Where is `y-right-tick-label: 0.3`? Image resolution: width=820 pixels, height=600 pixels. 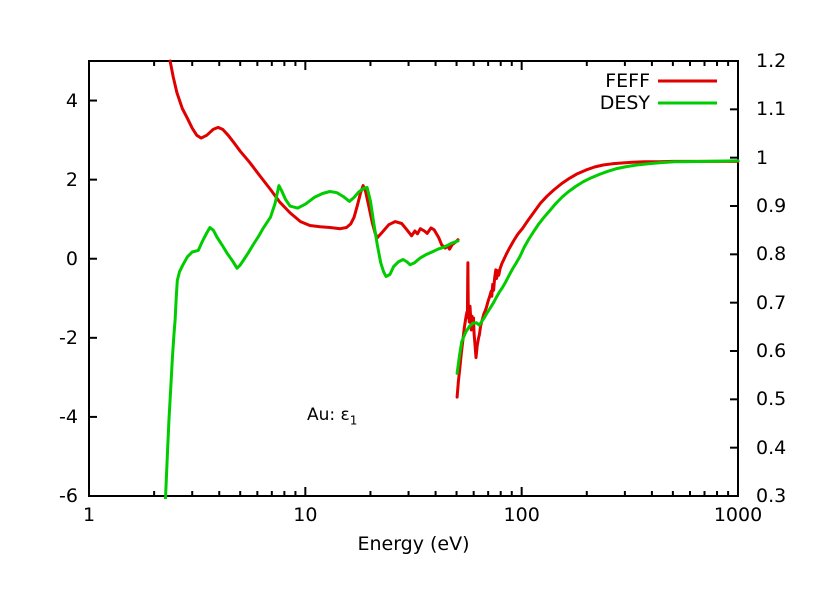 y-right-tick-label: 0.3 is located at coordinates (771, 496).